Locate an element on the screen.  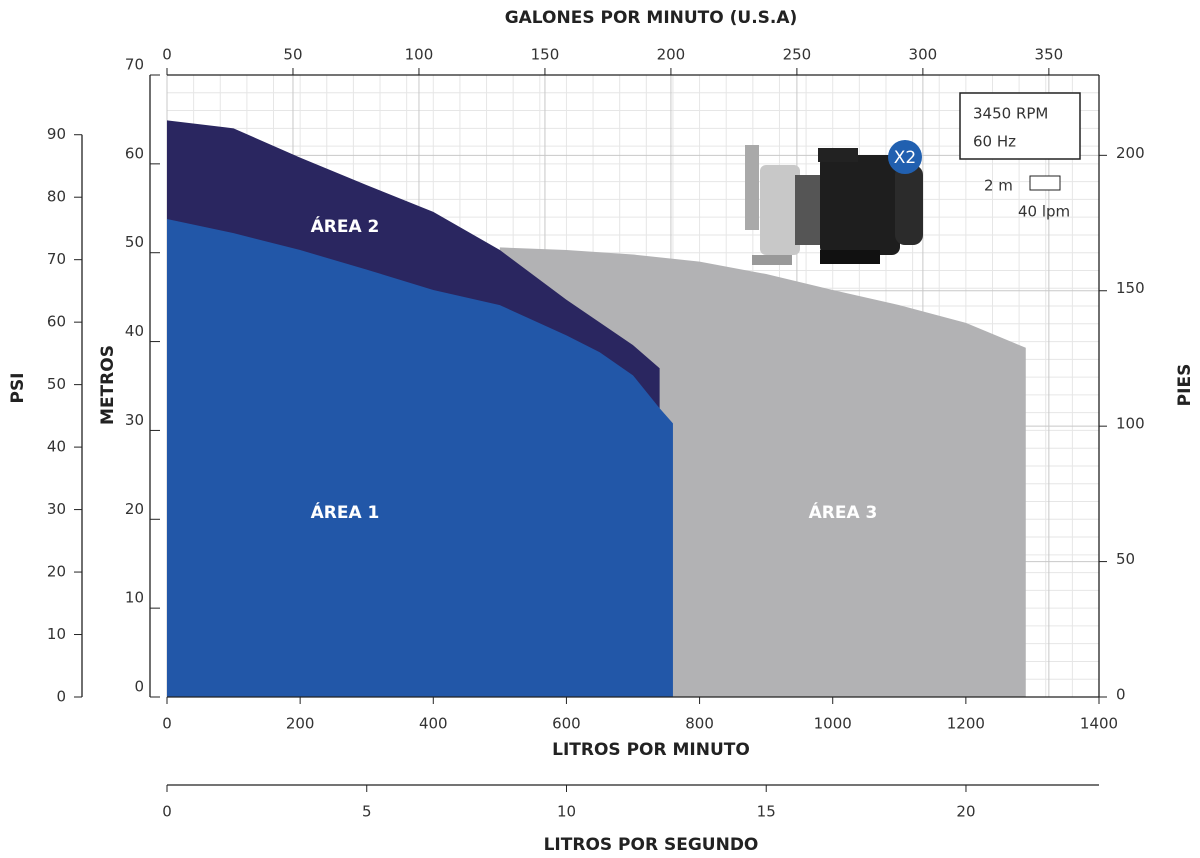
grid-scale-box is located at coordinates (1045, 183).